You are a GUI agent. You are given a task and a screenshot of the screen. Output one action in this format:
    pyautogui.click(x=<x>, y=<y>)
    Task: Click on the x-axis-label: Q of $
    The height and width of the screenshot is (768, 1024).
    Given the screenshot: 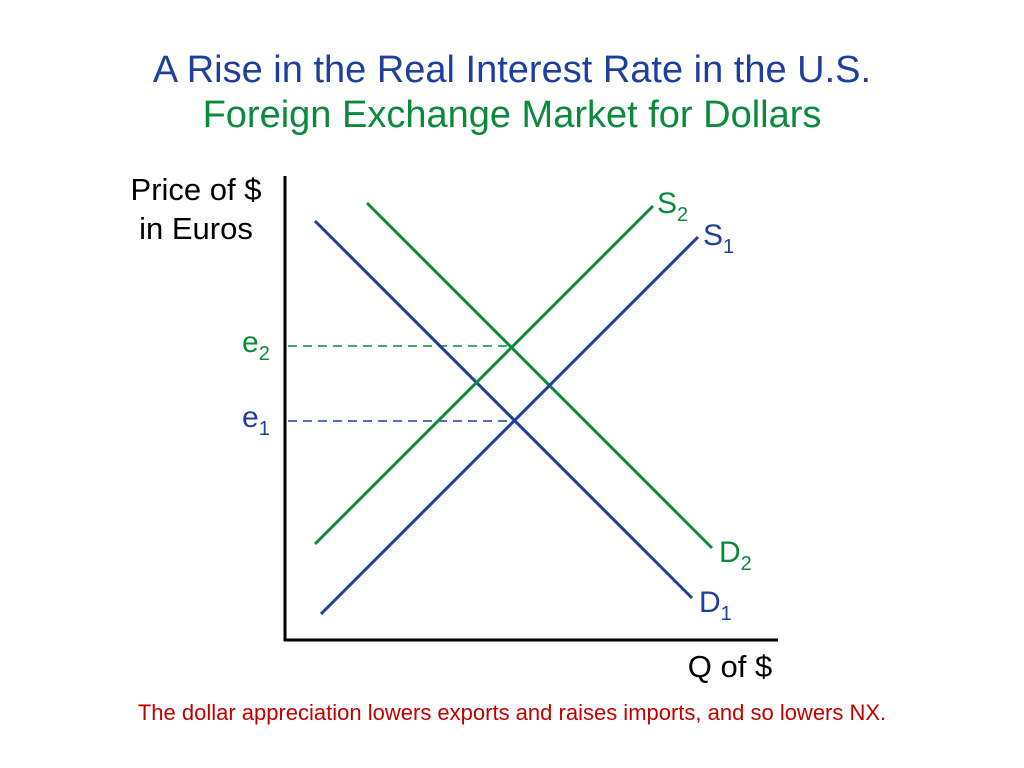 What is the action you would take?
    pyautogui.click(x=730, y=666)
    